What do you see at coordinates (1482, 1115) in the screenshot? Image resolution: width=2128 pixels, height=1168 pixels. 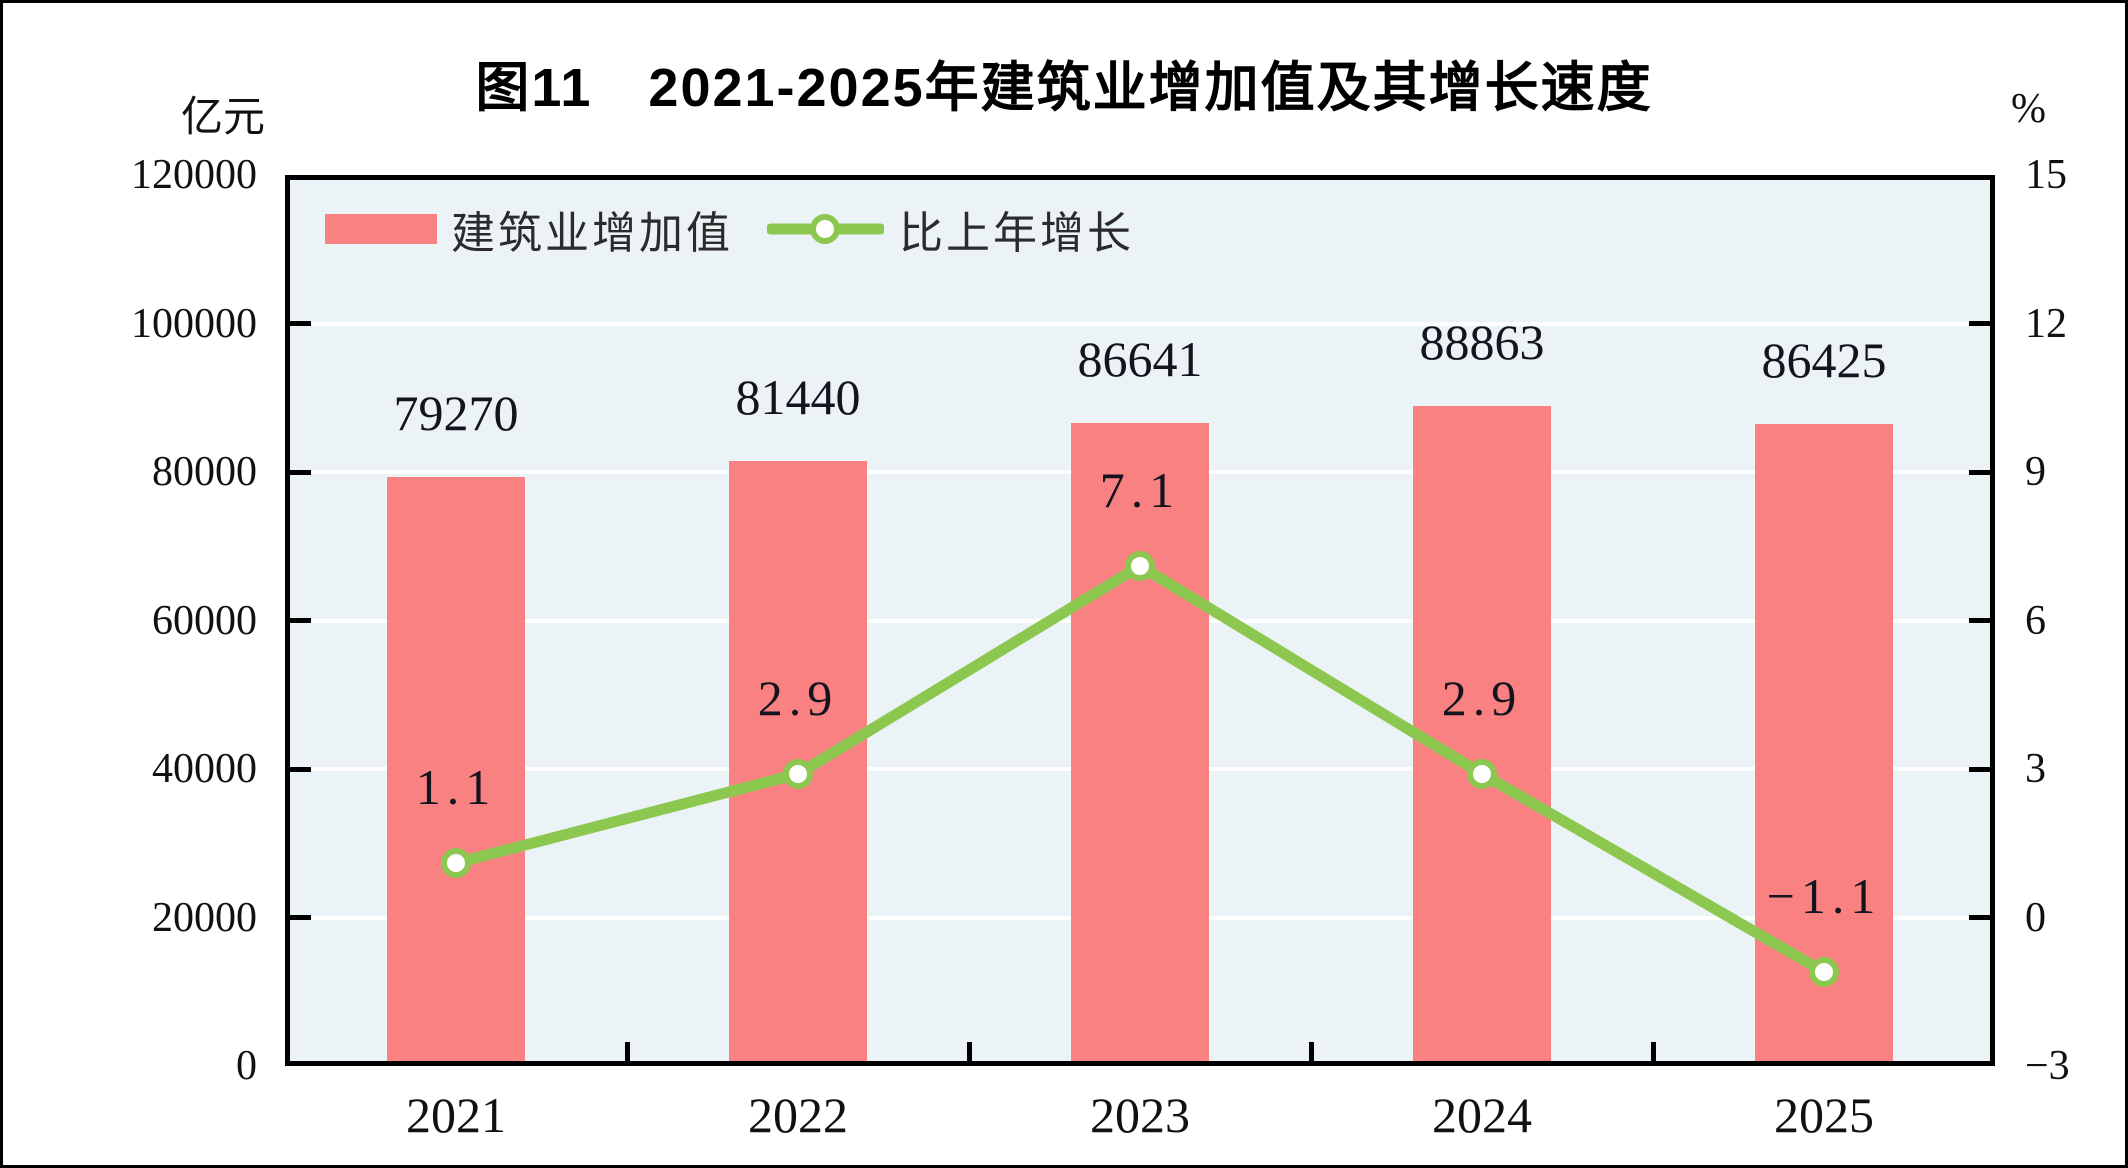 I see `x-axis-label: 2024` at bounding box center [1482, 1115].